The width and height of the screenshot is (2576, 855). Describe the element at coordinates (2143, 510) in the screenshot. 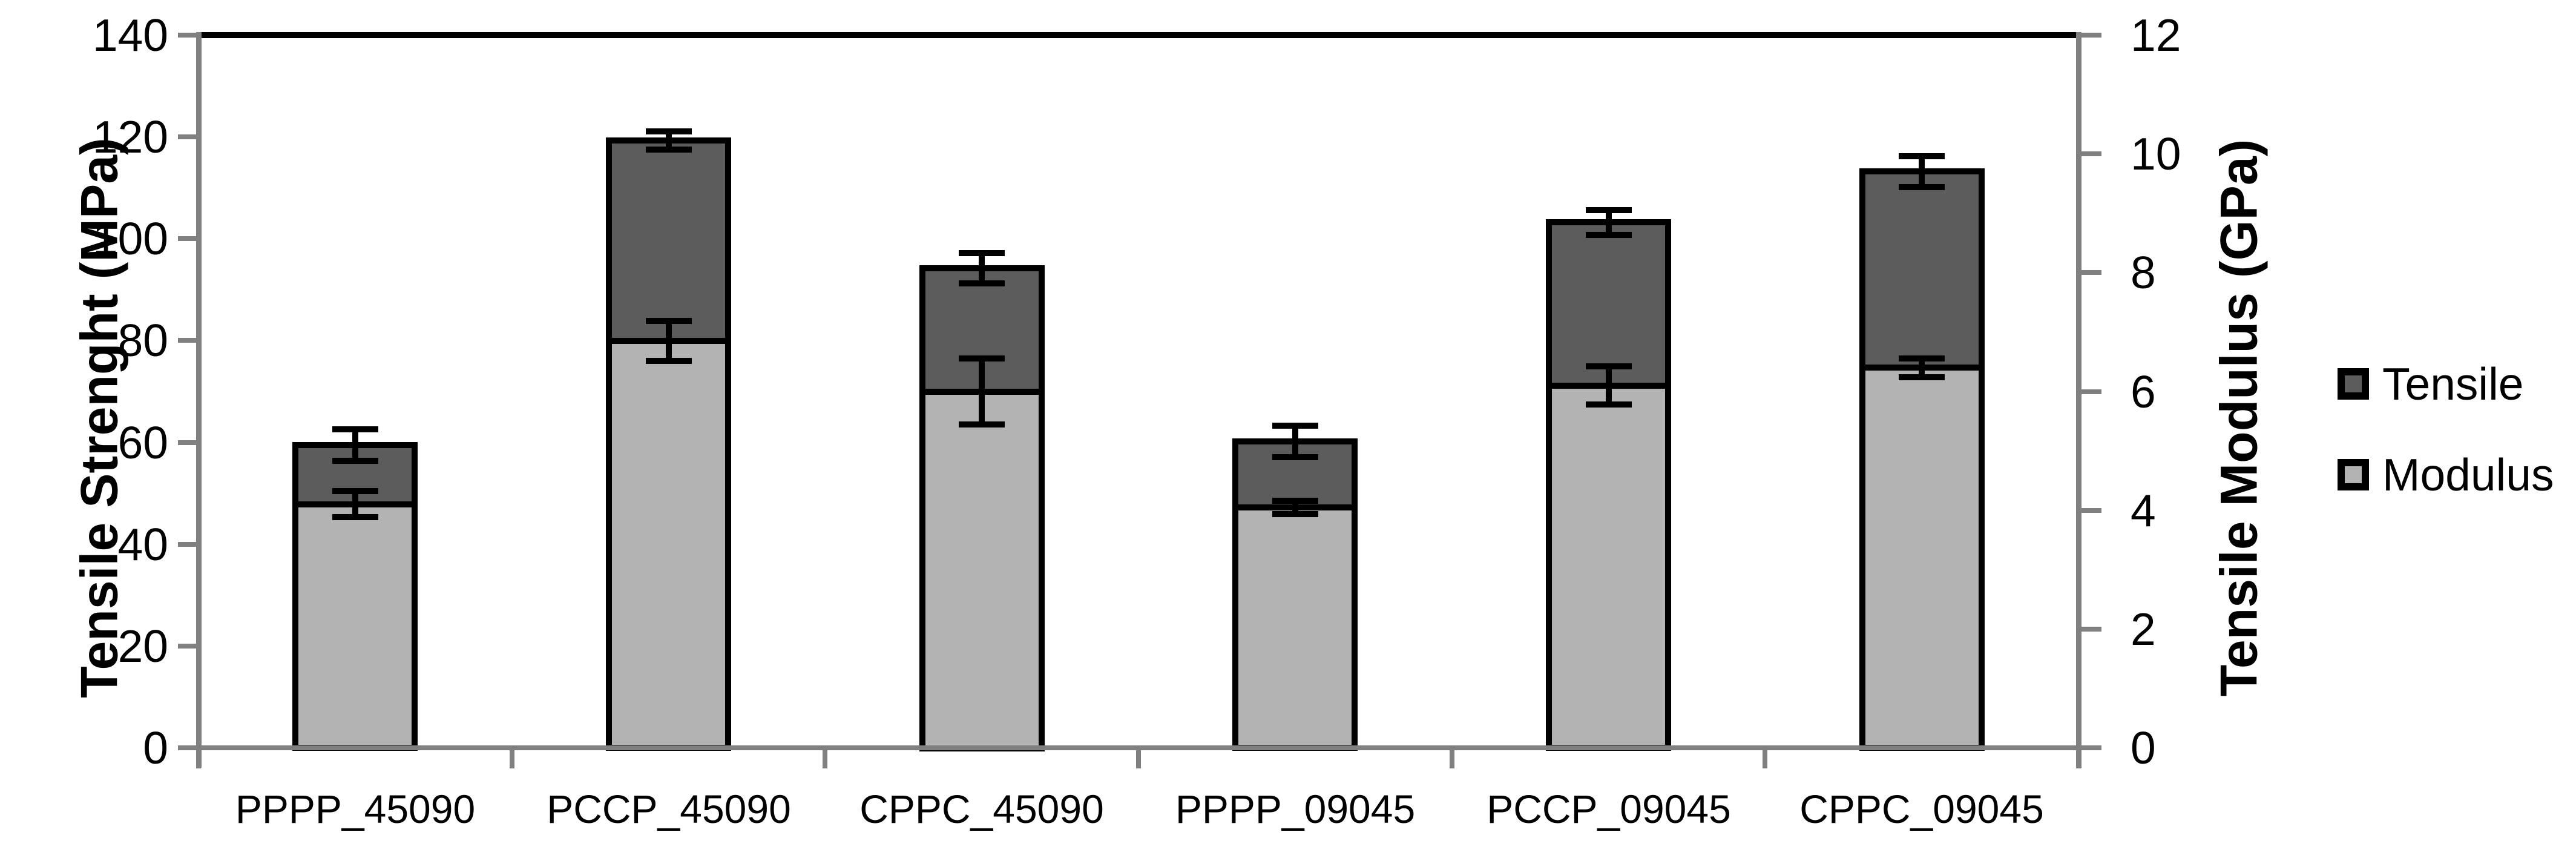

I see `right-axis-tick-label: 4` at that location.